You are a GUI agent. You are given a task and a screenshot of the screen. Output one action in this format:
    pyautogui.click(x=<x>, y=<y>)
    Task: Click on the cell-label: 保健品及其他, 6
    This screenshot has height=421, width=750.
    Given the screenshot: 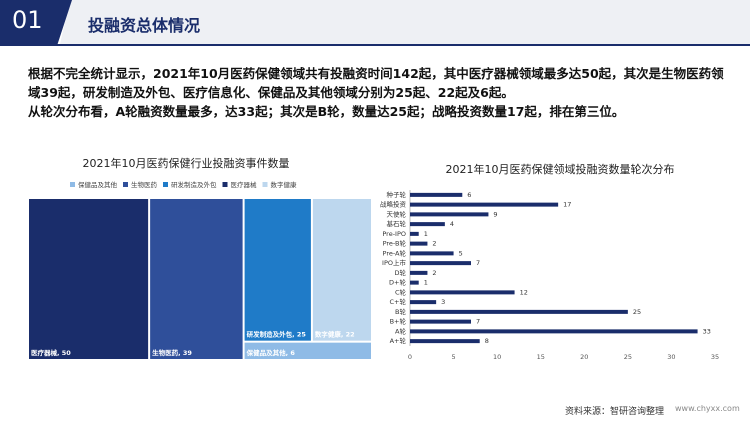 What is the action you would take?
    pyautogui.click(x=271, y=352)
    